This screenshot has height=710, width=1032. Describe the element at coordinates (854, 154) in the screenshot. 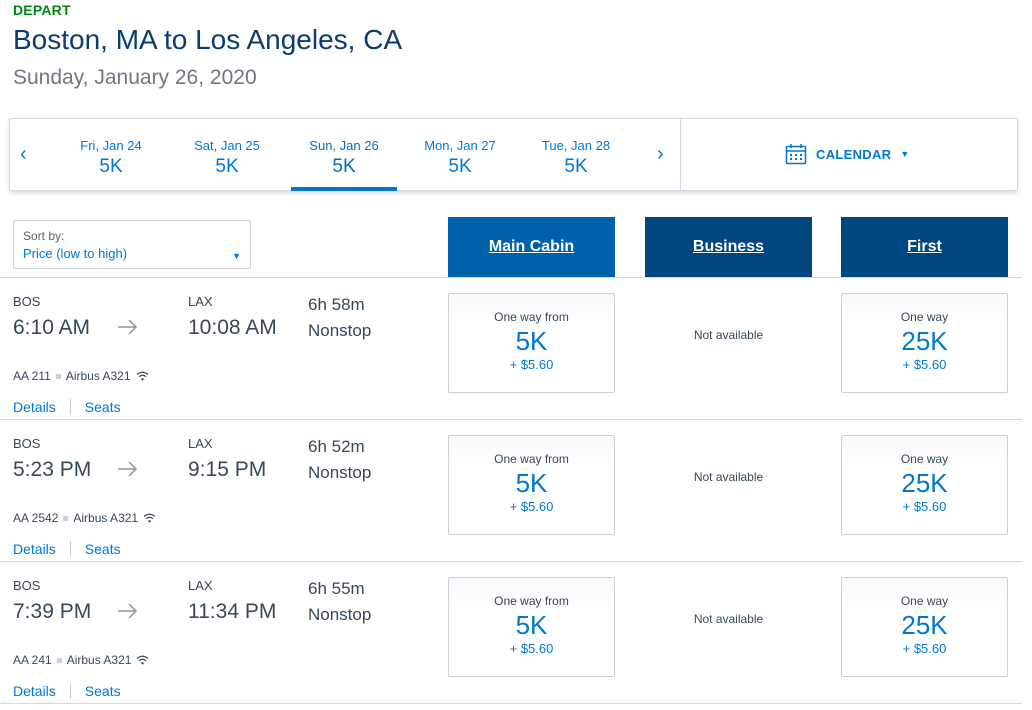

I see `calendar-label: CALENDAR` at that location.